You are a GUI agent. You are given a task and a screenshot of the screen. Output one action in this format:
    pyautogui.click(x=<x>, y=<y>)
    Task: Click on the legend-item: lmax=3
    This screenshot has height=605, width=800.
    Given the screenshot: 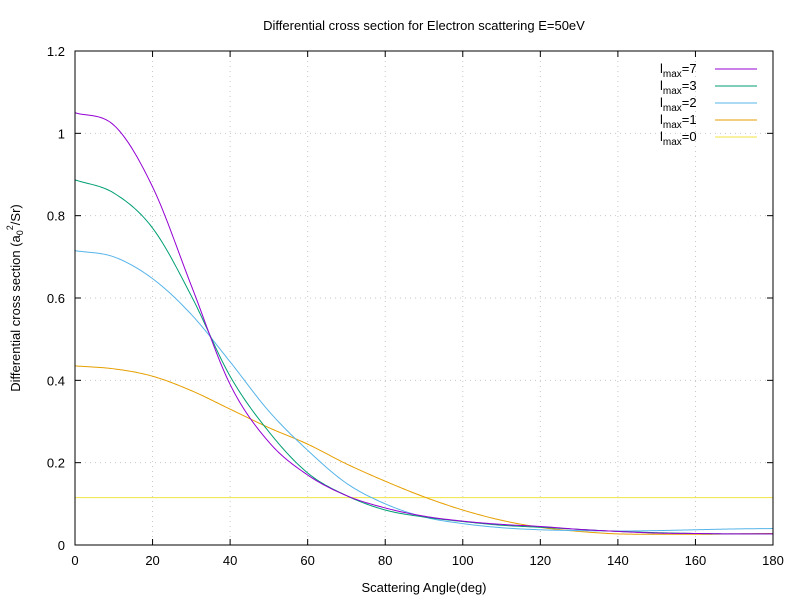 What is the action you would take?
    pyautogui.click(x=708, y=87)
    